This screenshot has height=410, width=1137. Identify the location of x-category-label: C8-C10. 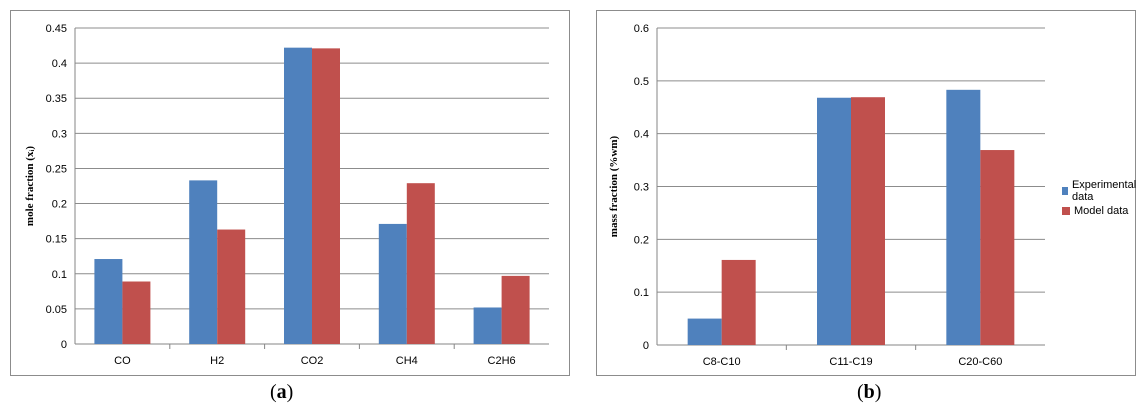
(722, 362).